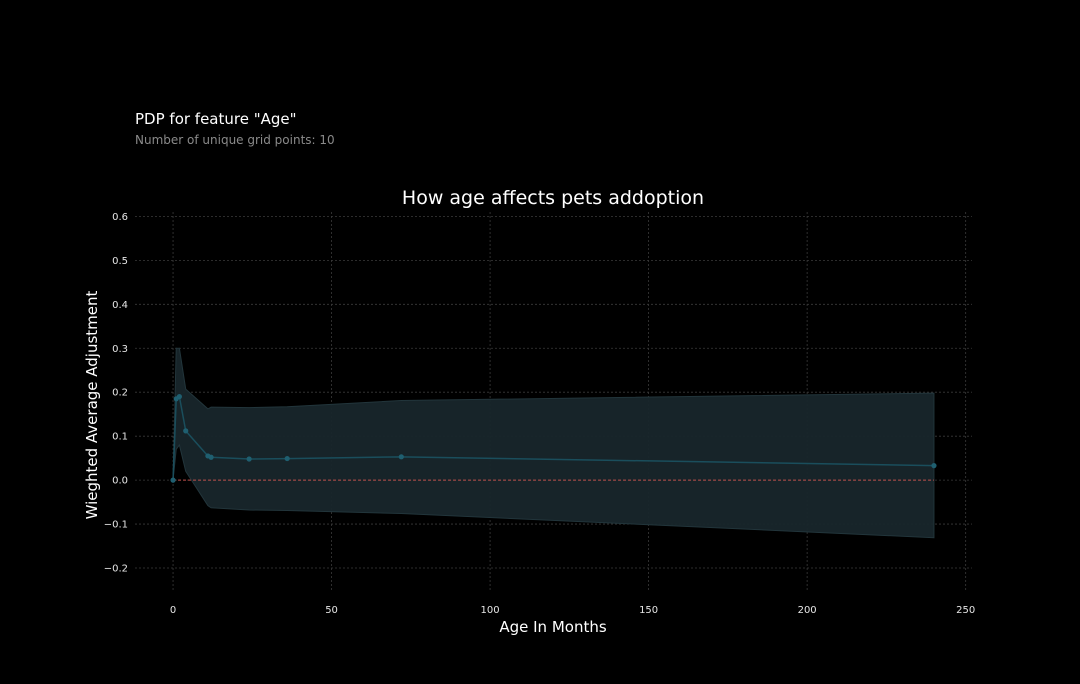 Image resolution: width=1080 pixels, height=684 pixels. I want to click on chart-title: How age affects pets addoption, so click(553, 198).